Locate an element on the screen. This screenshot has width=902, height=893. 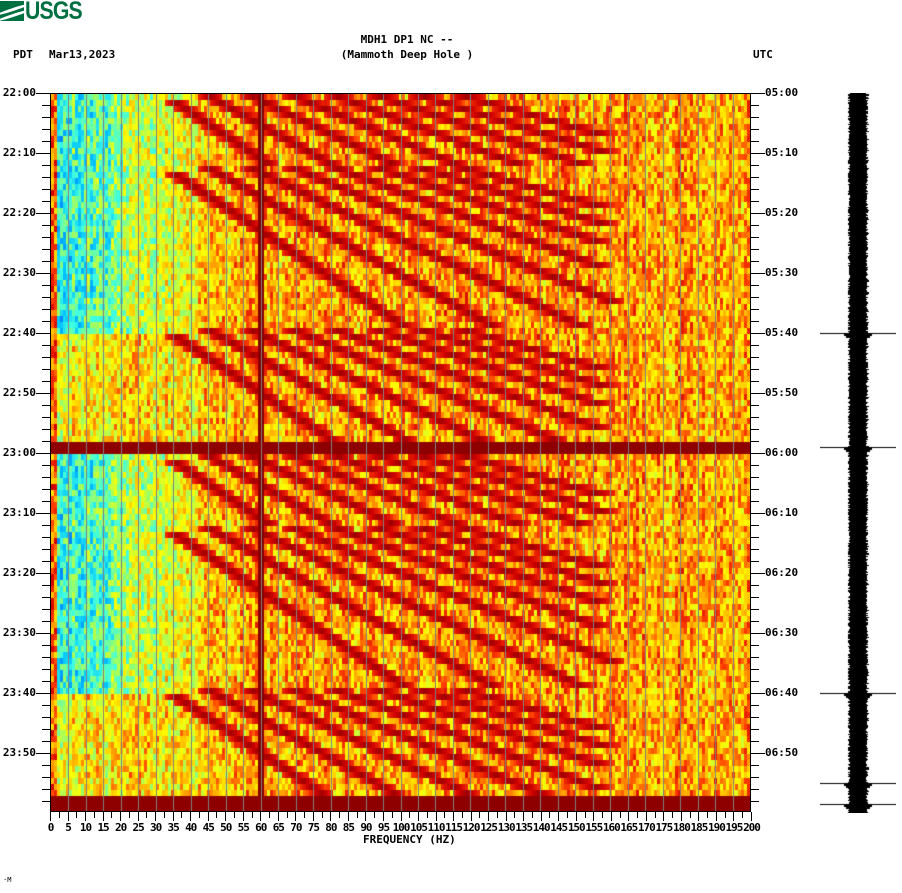
station-title: MDH1 DP1 NC -- is located at coordinates (407, 39).